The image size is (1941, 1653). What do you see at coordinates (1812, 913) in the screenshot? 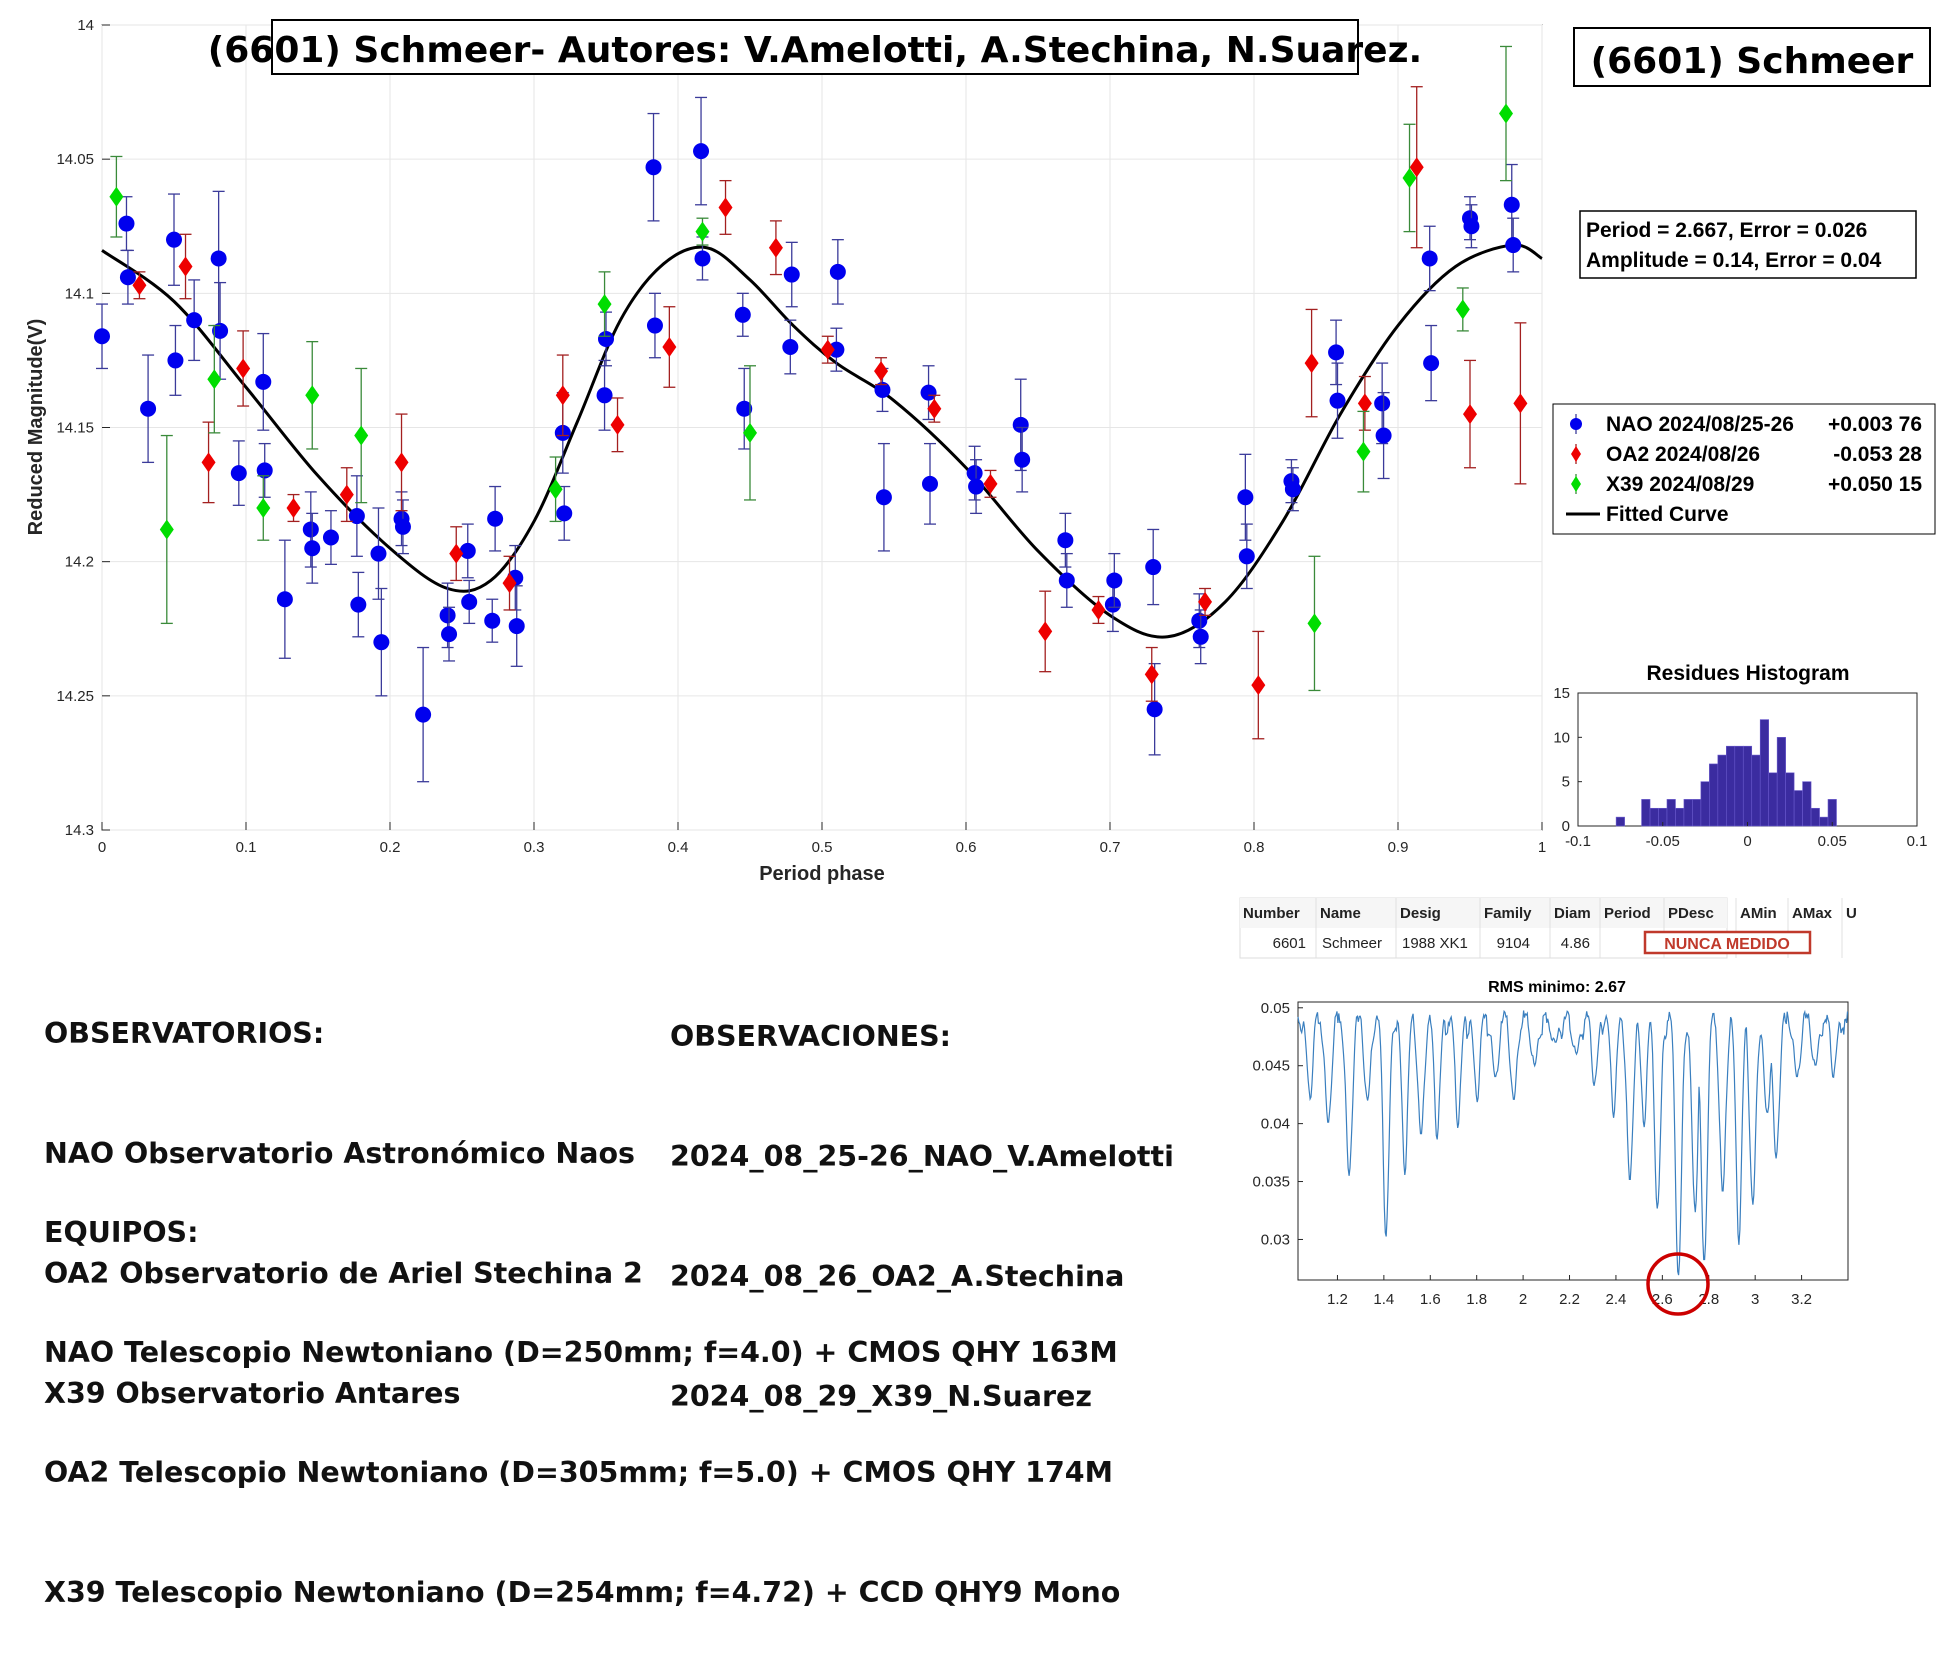
I see `table-header-cell: AMax` at bounding box center [1812, 913].